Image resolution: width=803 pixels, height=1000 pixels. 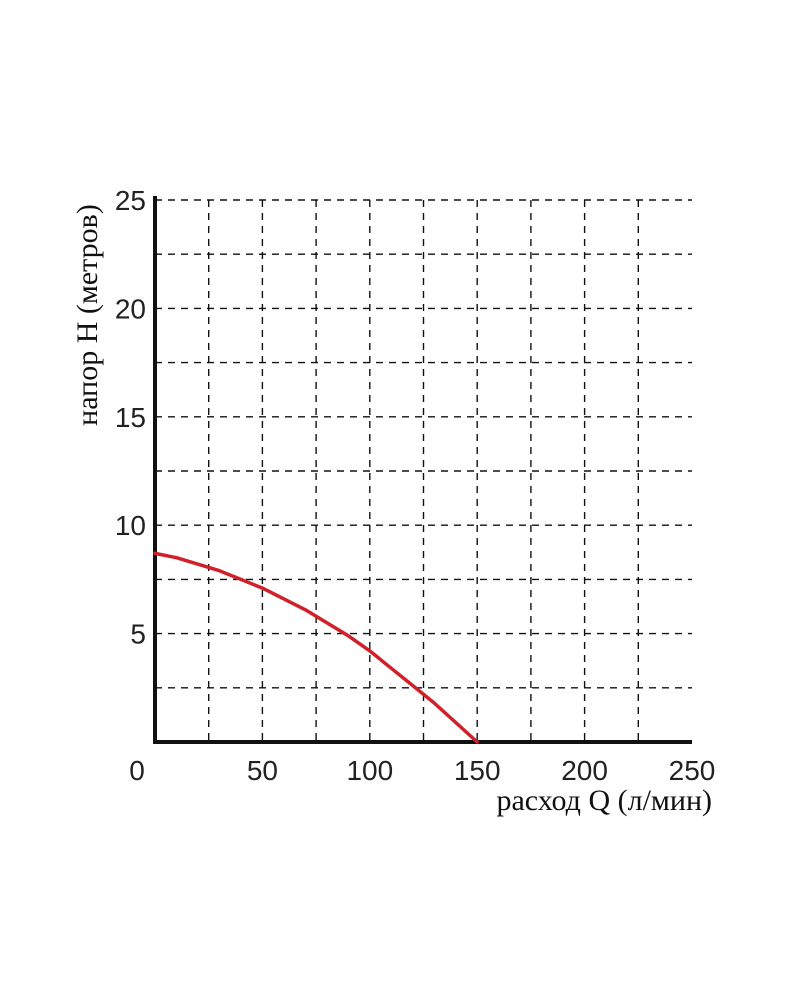 What do you see at coordinates (130, 200) in the screenshot?
I see `y-tick-label: 25` at bounding box center [130, 200].